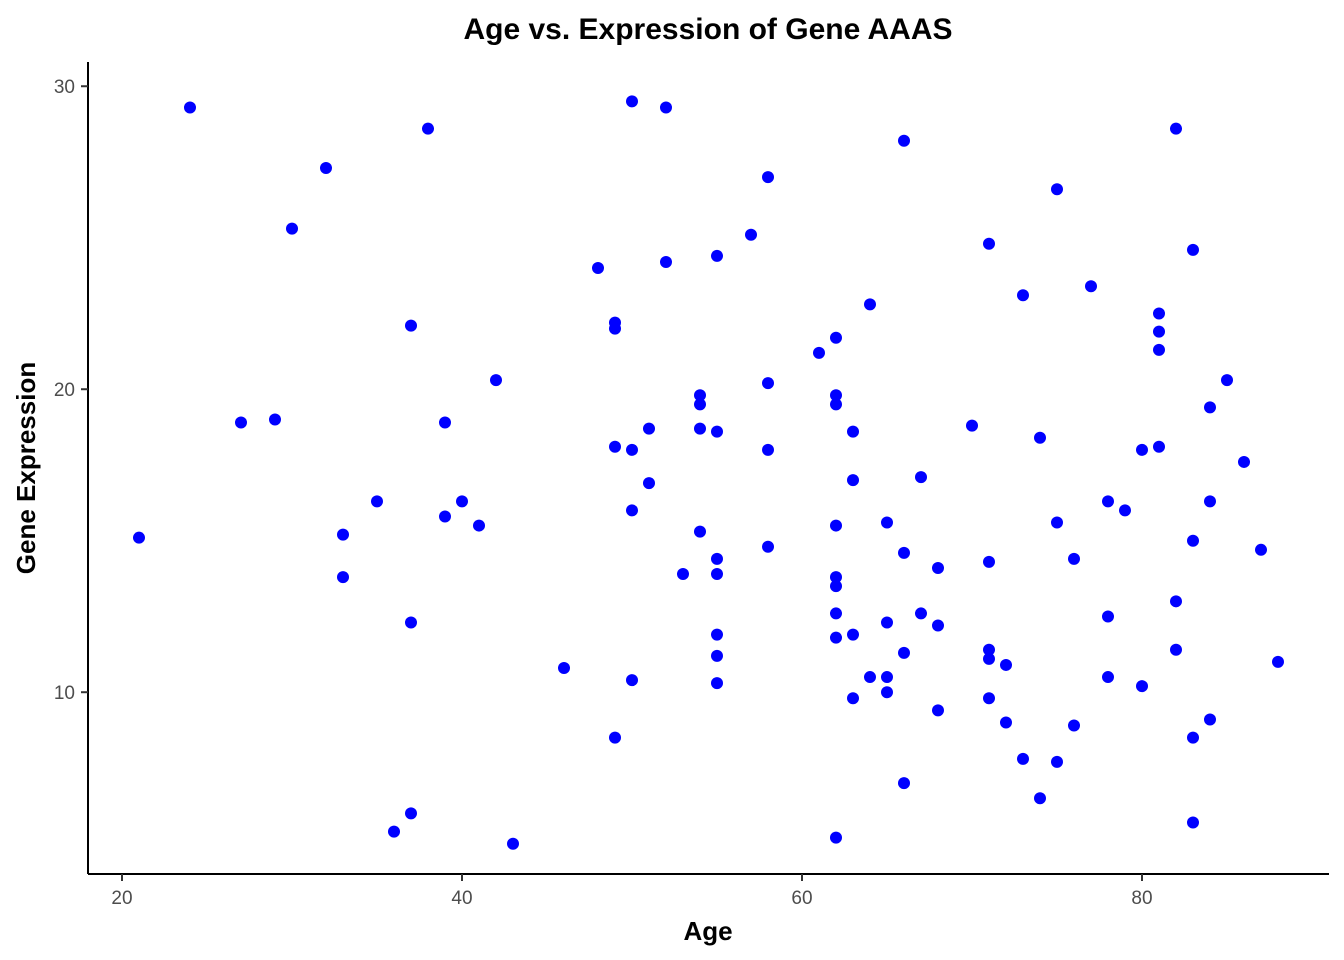 The image size is (1344, 960). Describe the element at coordinates (632, 891) in the screenshot. I see `x-axis-ticks: 20 40 60 80` at that location.